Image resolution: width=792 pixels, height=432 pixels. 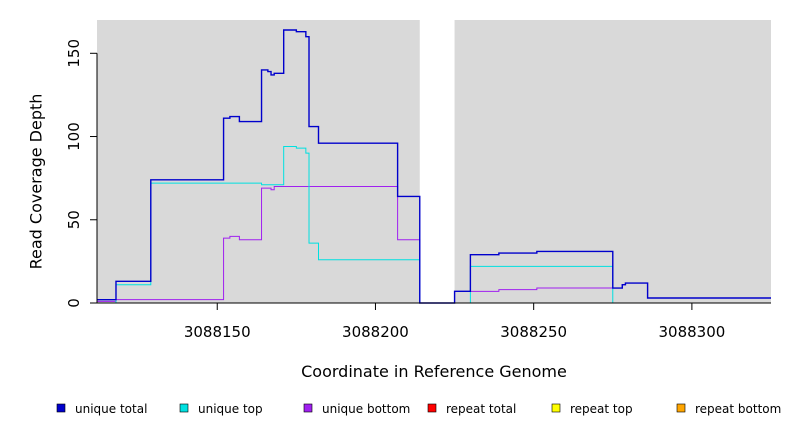 What do you see at coordinates (74, 136) in the screenshot?
I see `y-tick-label: 100` at bounding box center [74, 136].